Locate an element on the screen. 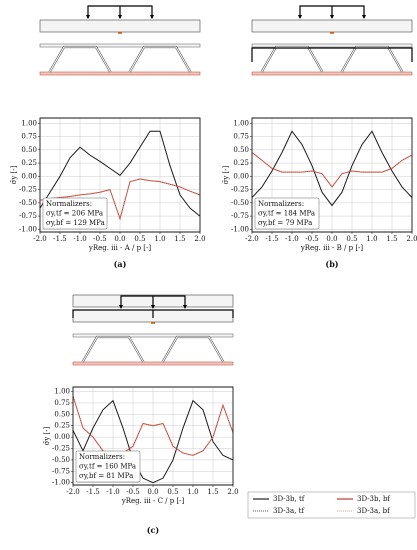  caption: (c) is located at coordinates (153, 530).